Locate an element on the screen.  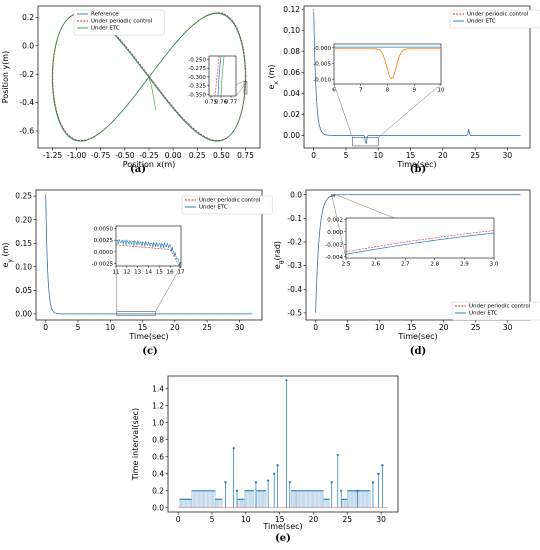
b-ytick-label: 0.06 is located at coordinates (291, 72).